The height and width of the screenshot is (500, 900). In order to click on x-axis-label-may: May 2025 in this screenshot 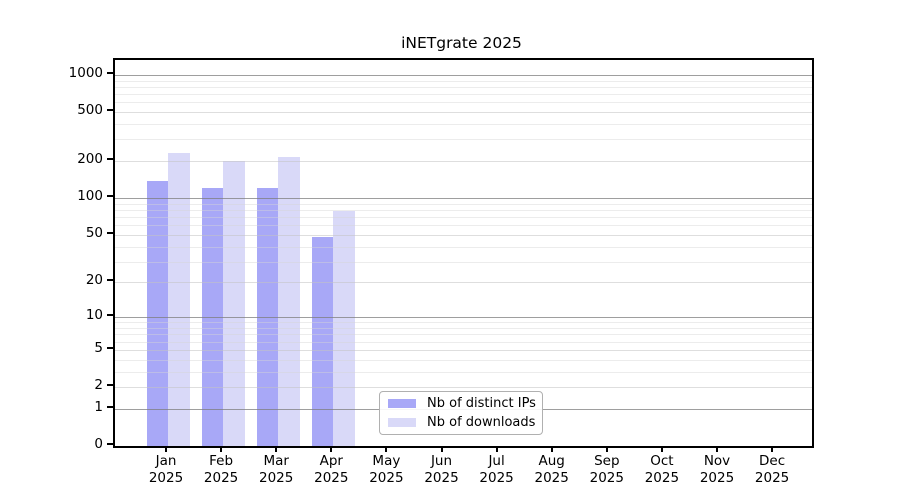, I will do `click(386, 469)`.